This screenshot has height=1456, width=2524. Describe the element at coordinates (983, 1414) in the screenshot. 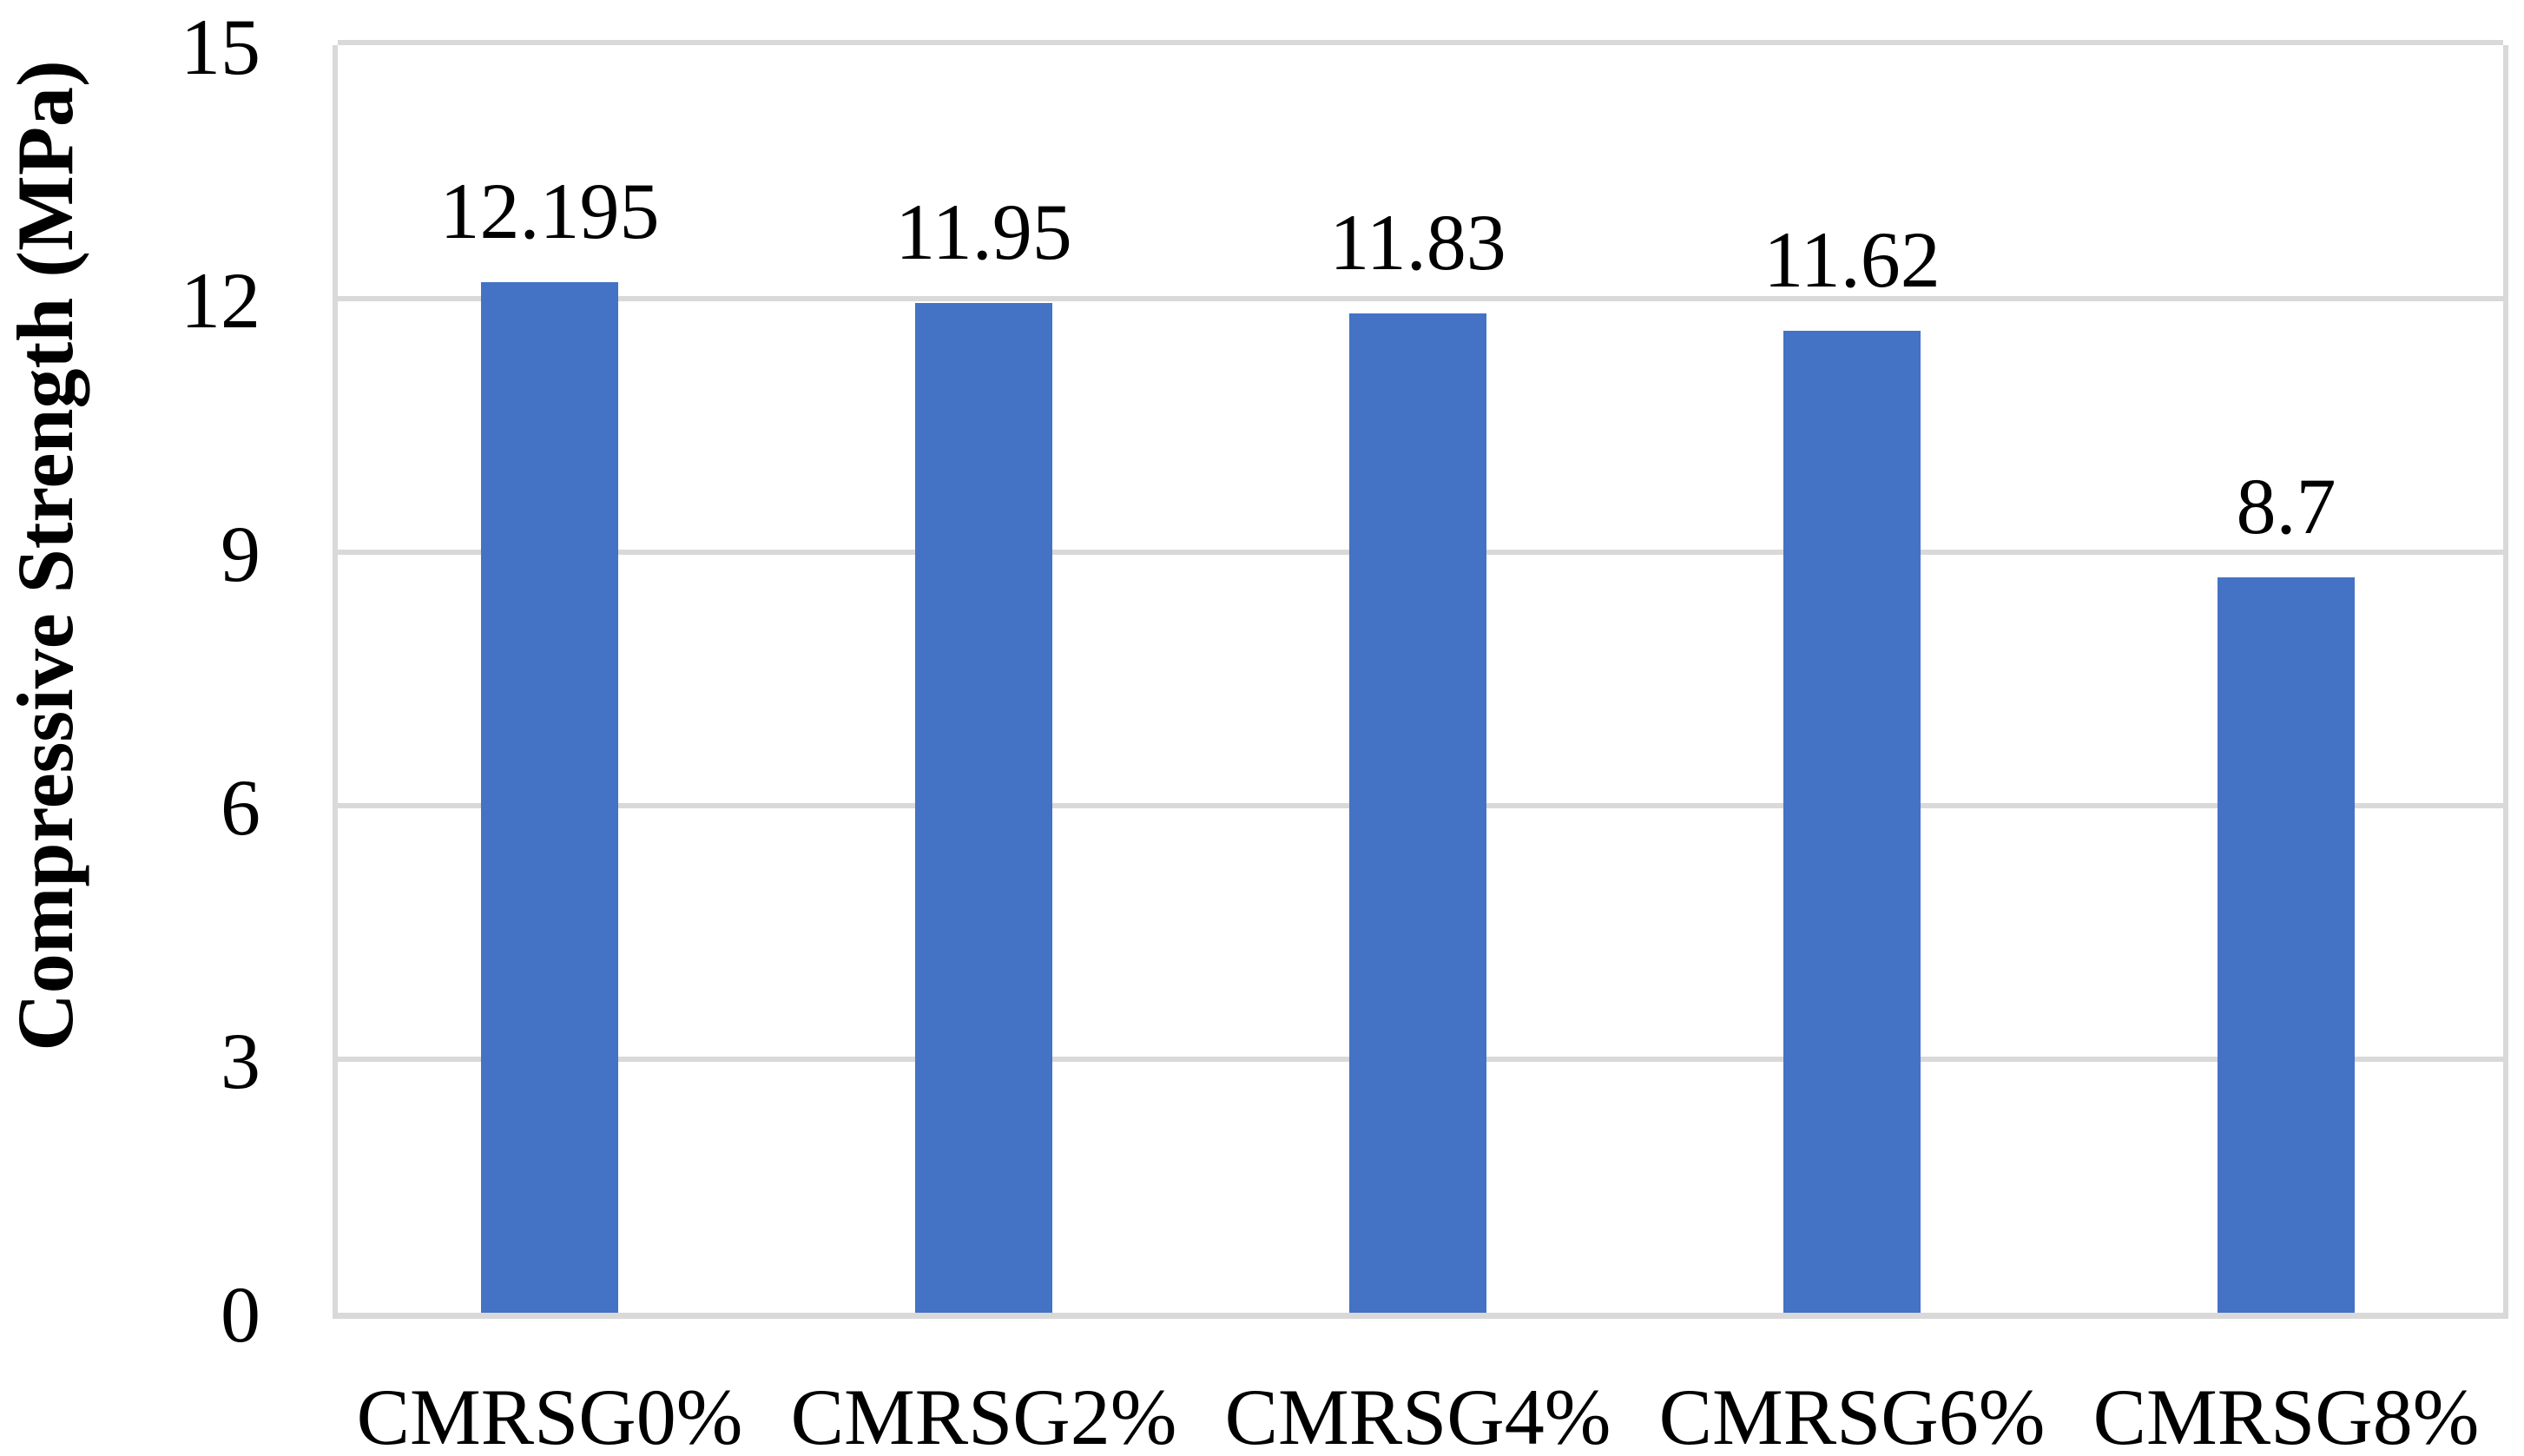

I see `x-category-label-CMRSG2%: CMRSG2%` at that location.